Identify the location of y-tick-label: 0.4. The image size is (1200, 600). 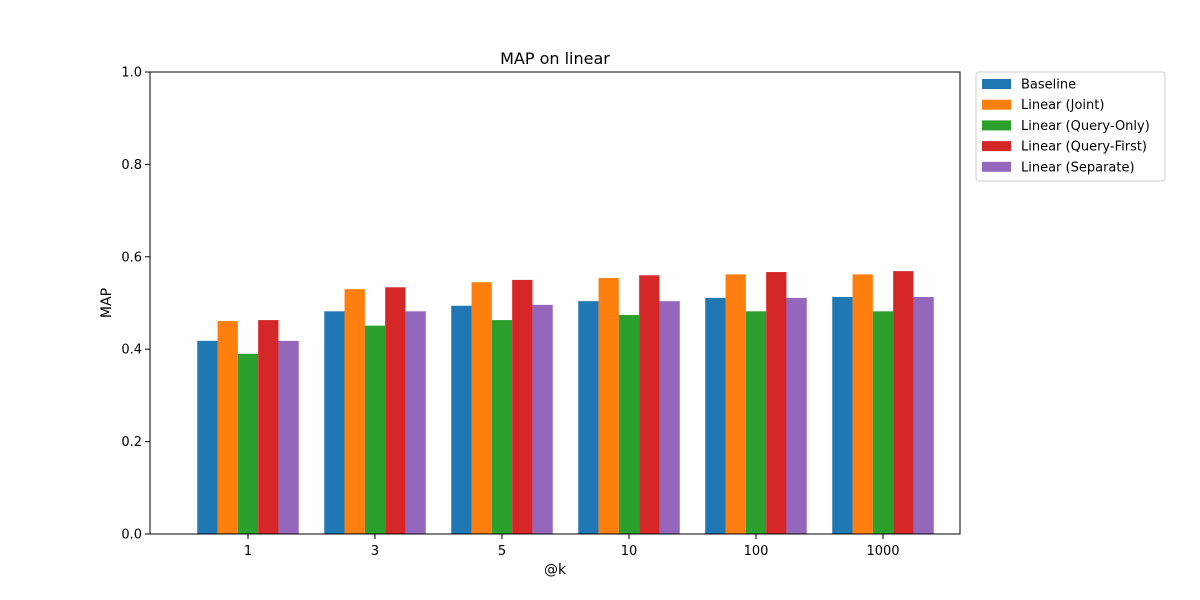
(131, 350).